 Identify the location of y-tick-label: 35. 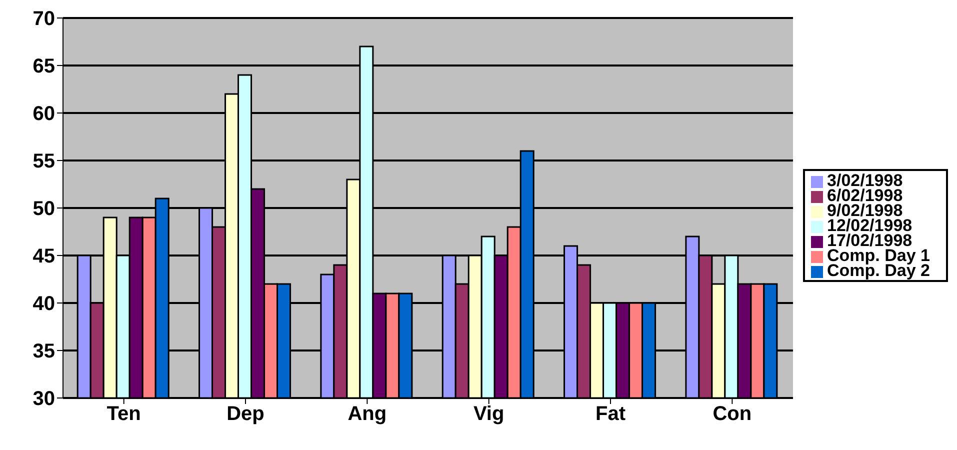
(43, 351).